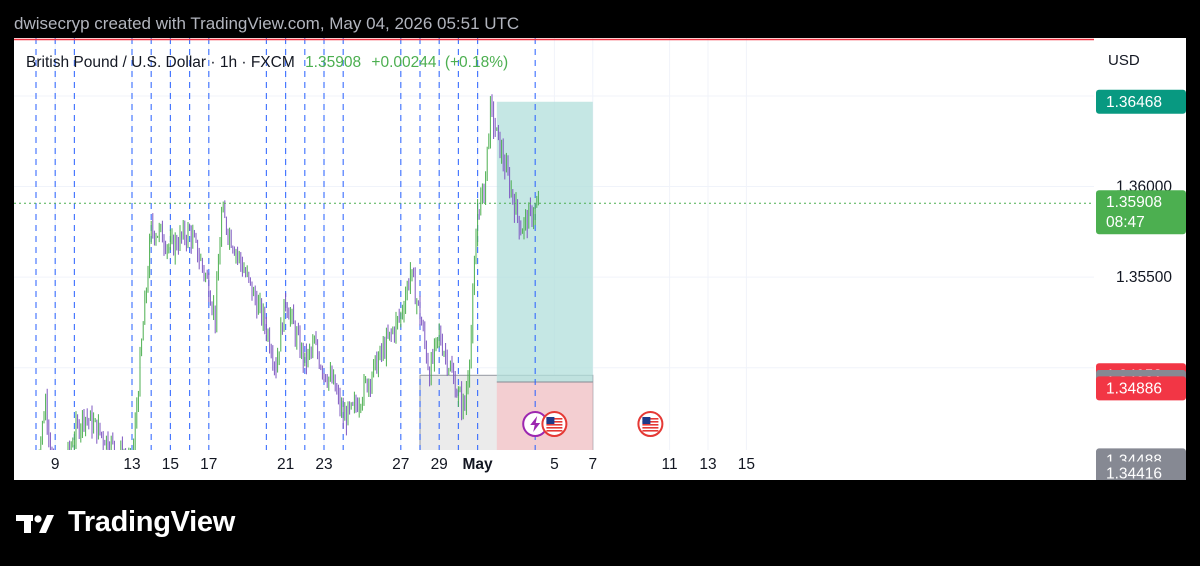 The height and width of the screenshot is (566, 1200). I want to click on position-zones, so click(506, 285).